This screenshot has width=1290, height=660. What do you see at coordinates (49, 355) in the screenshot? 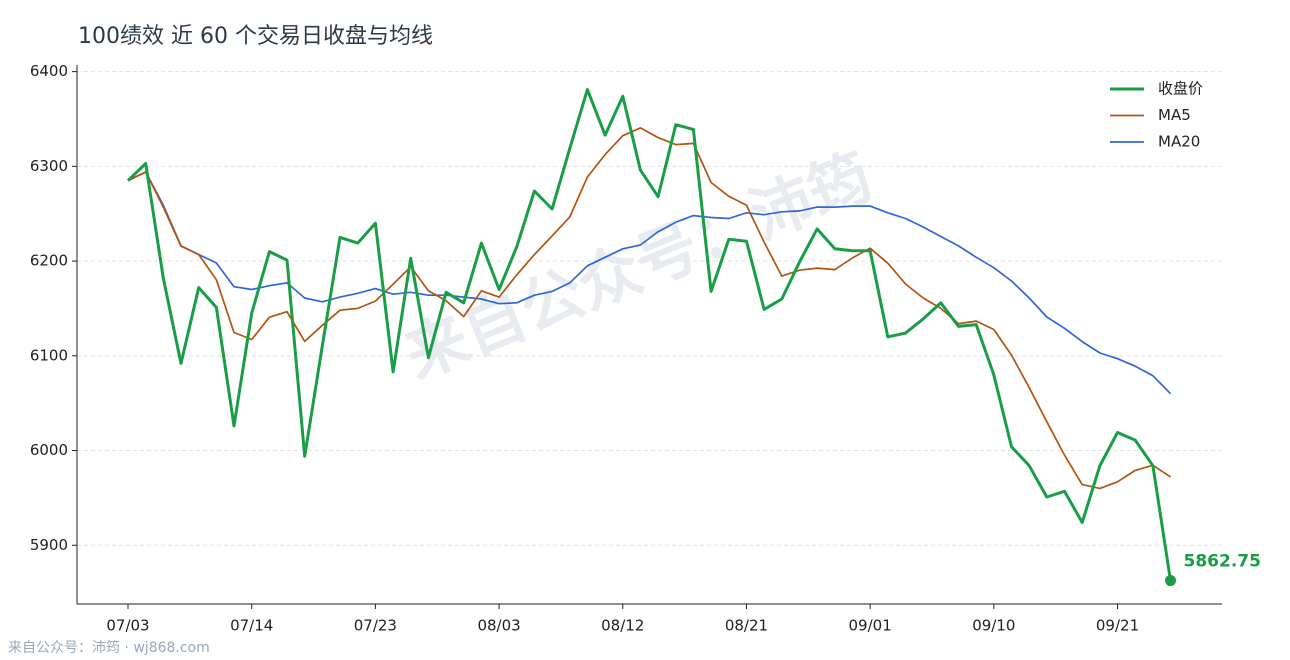
I see `y-tick-label: 6100` at bounding box center [49, 355].